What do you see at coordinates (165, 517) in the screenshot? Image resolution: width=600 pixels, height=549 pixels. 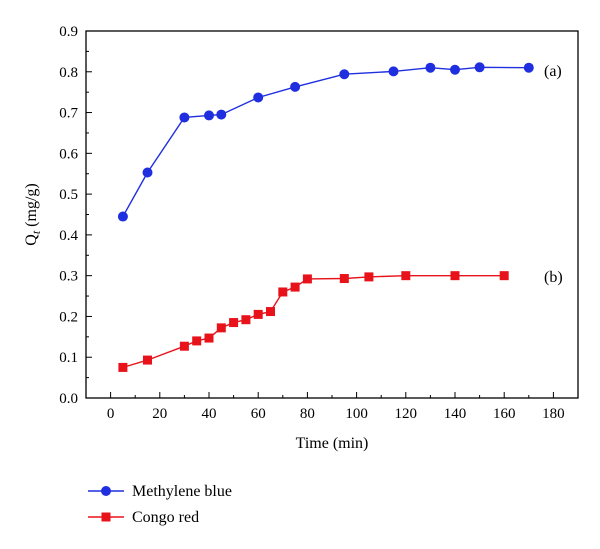 I see `legend-label-congo-red: Congo red` at bounding box center [165, 517].